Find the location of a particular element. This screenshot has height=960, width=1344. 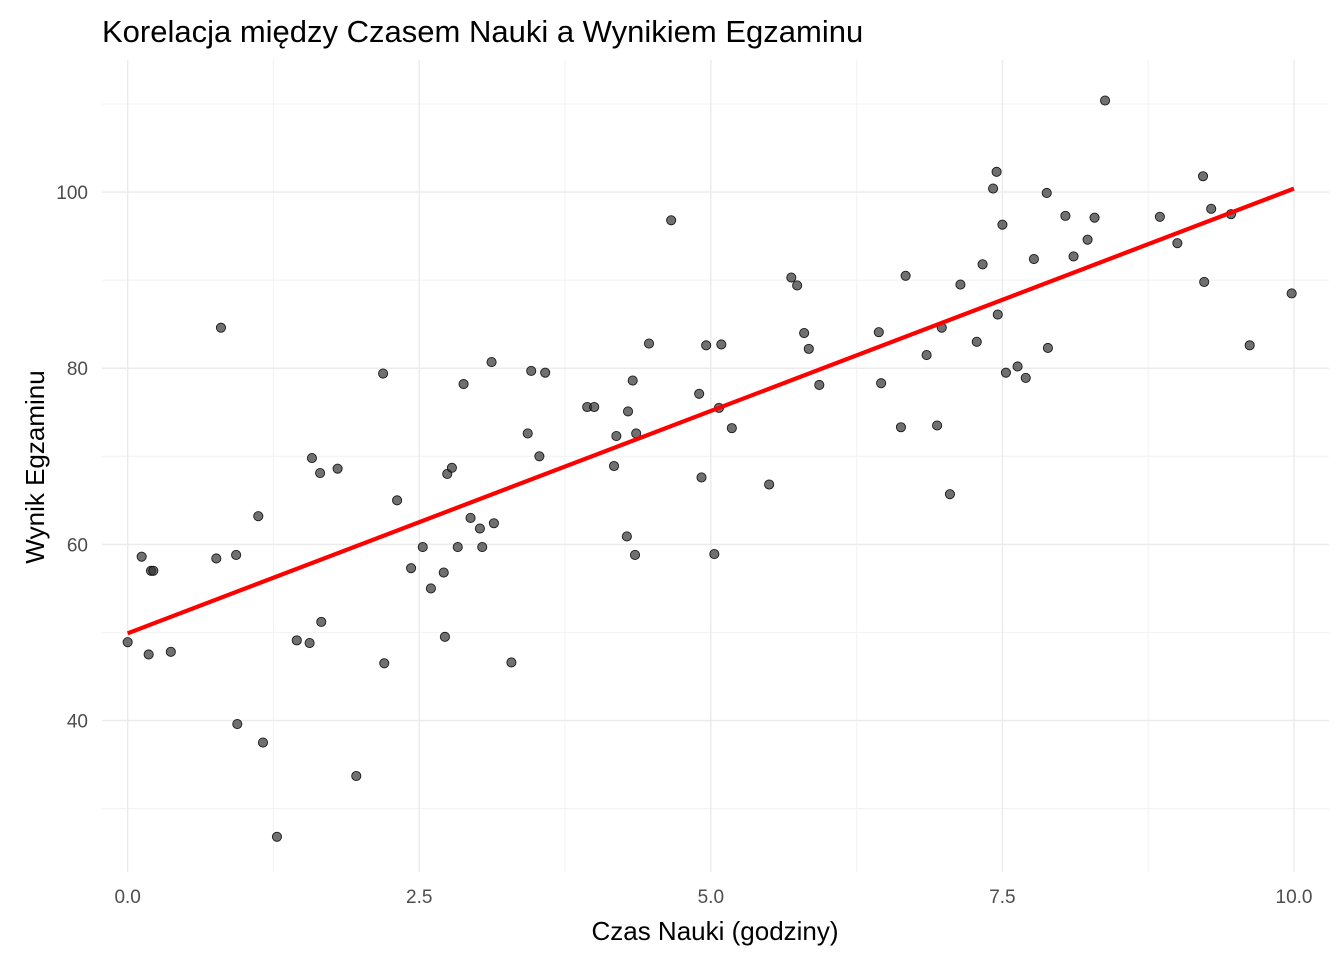

y-axis-title: Wynik Egzaminu is located at coordinates (35, 466).